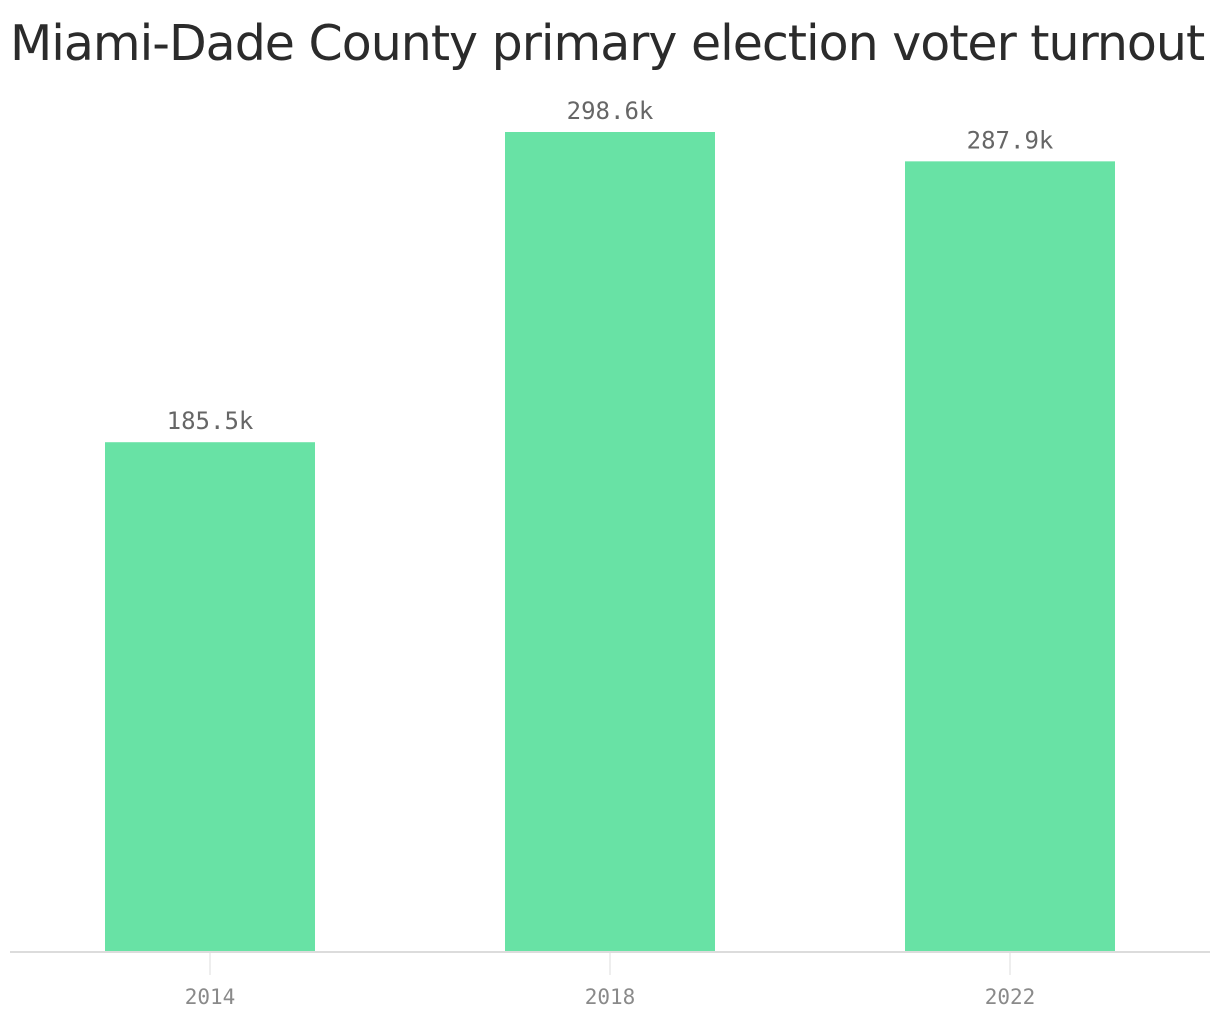 This screenshot has height=1020, width=1220. Describe the element at coordinates (610, 980) in the screenshot. I see `x-axis-ticks: 2014 2018 2022` at that location.